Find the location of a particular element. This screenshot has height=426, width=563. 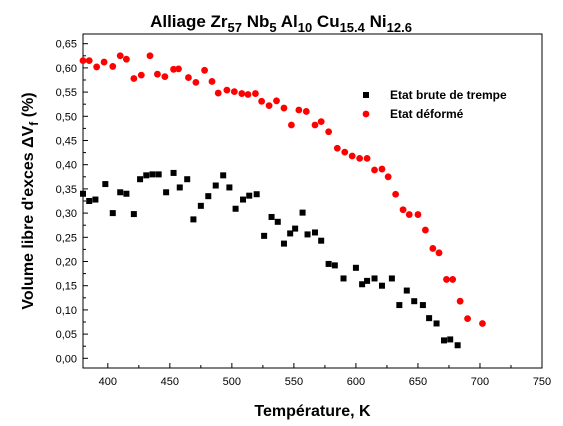

y-tick-label: 0,65 is located at coordinates (66, 45).